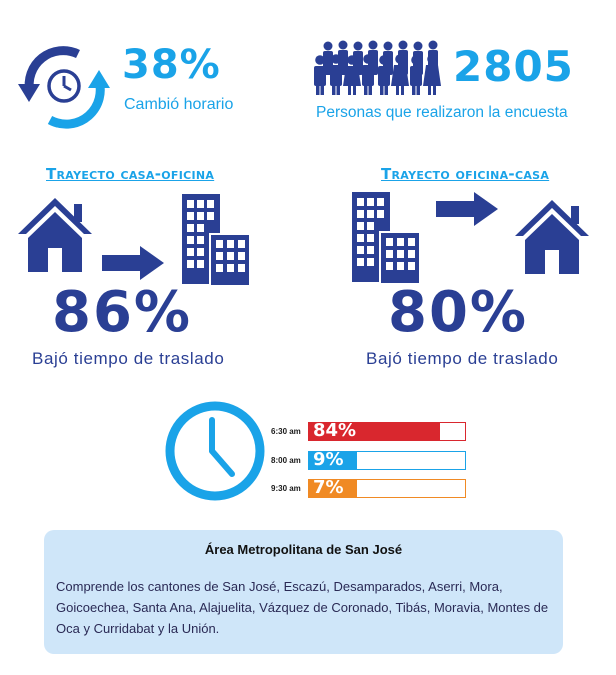 The width and height of the screenshot is (616, 675). What do you see at coordinates (465, 174) in the screenshot?
I see `route-title-office-home: Trayecto oficina-casa` at bounding box center [465, 174].